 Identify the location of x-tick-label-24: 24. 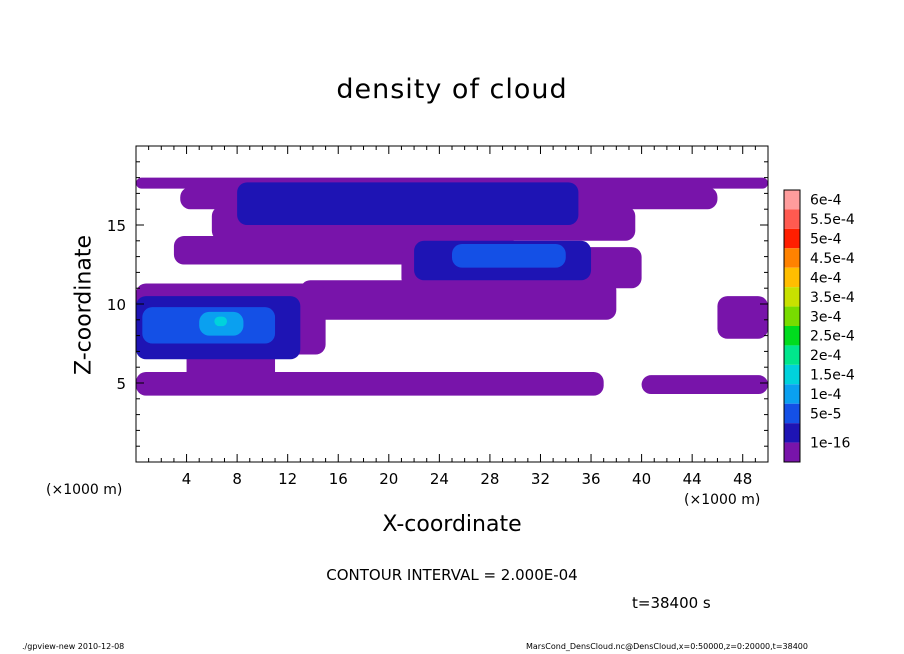
(439, 479).